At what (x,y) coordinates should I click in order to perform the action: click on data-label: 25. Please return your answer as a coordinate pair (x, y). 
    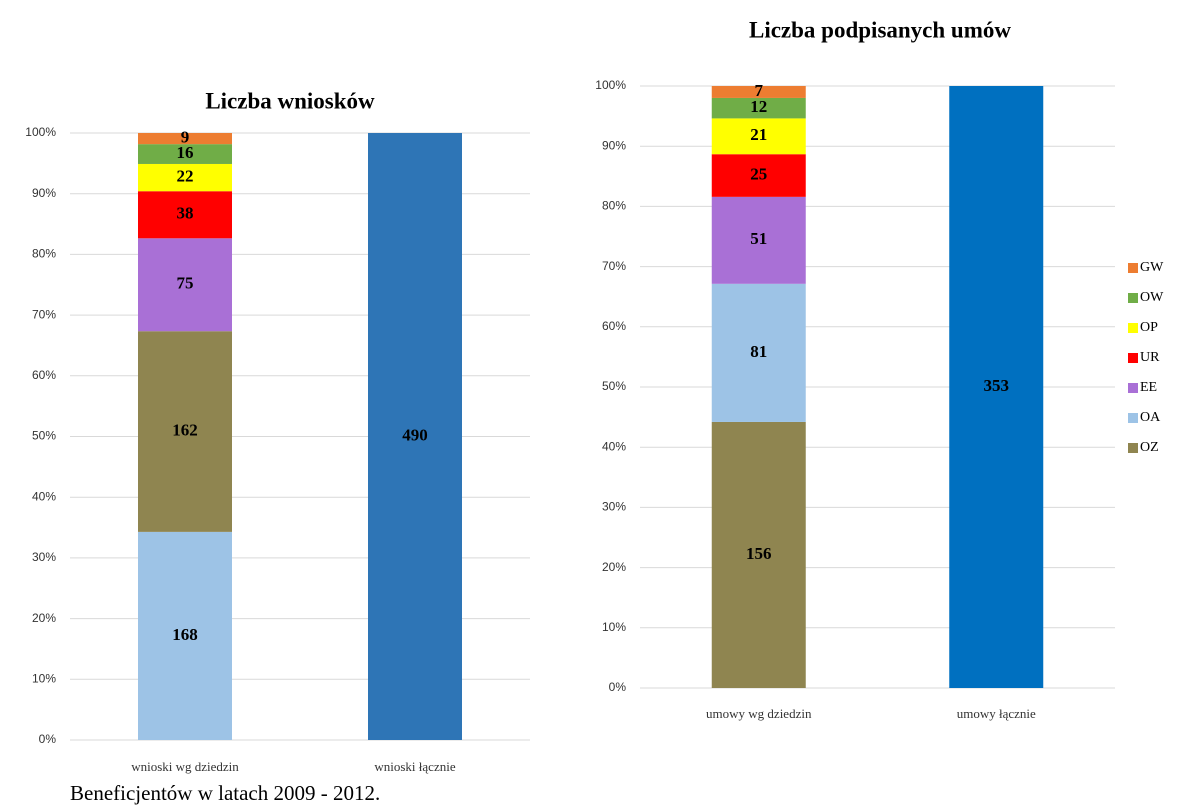
    Looking at the image, I should click on (758, 173).